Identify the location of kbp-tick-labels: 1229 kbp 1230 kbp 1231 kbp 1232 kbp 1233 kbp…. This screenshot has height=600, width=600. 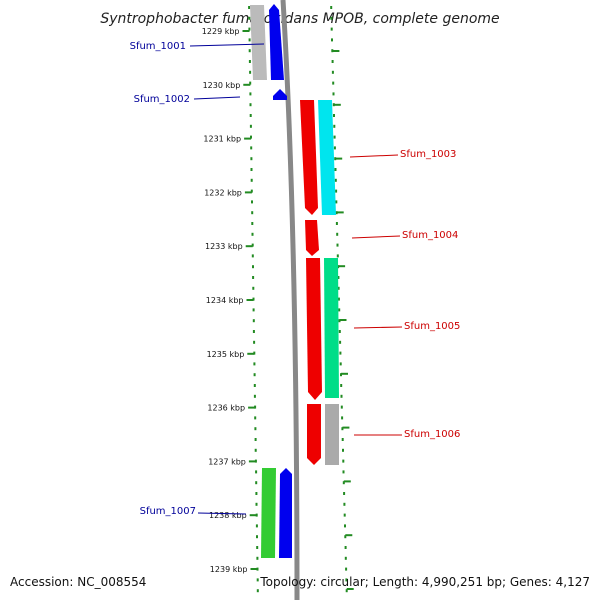
(225, 300).